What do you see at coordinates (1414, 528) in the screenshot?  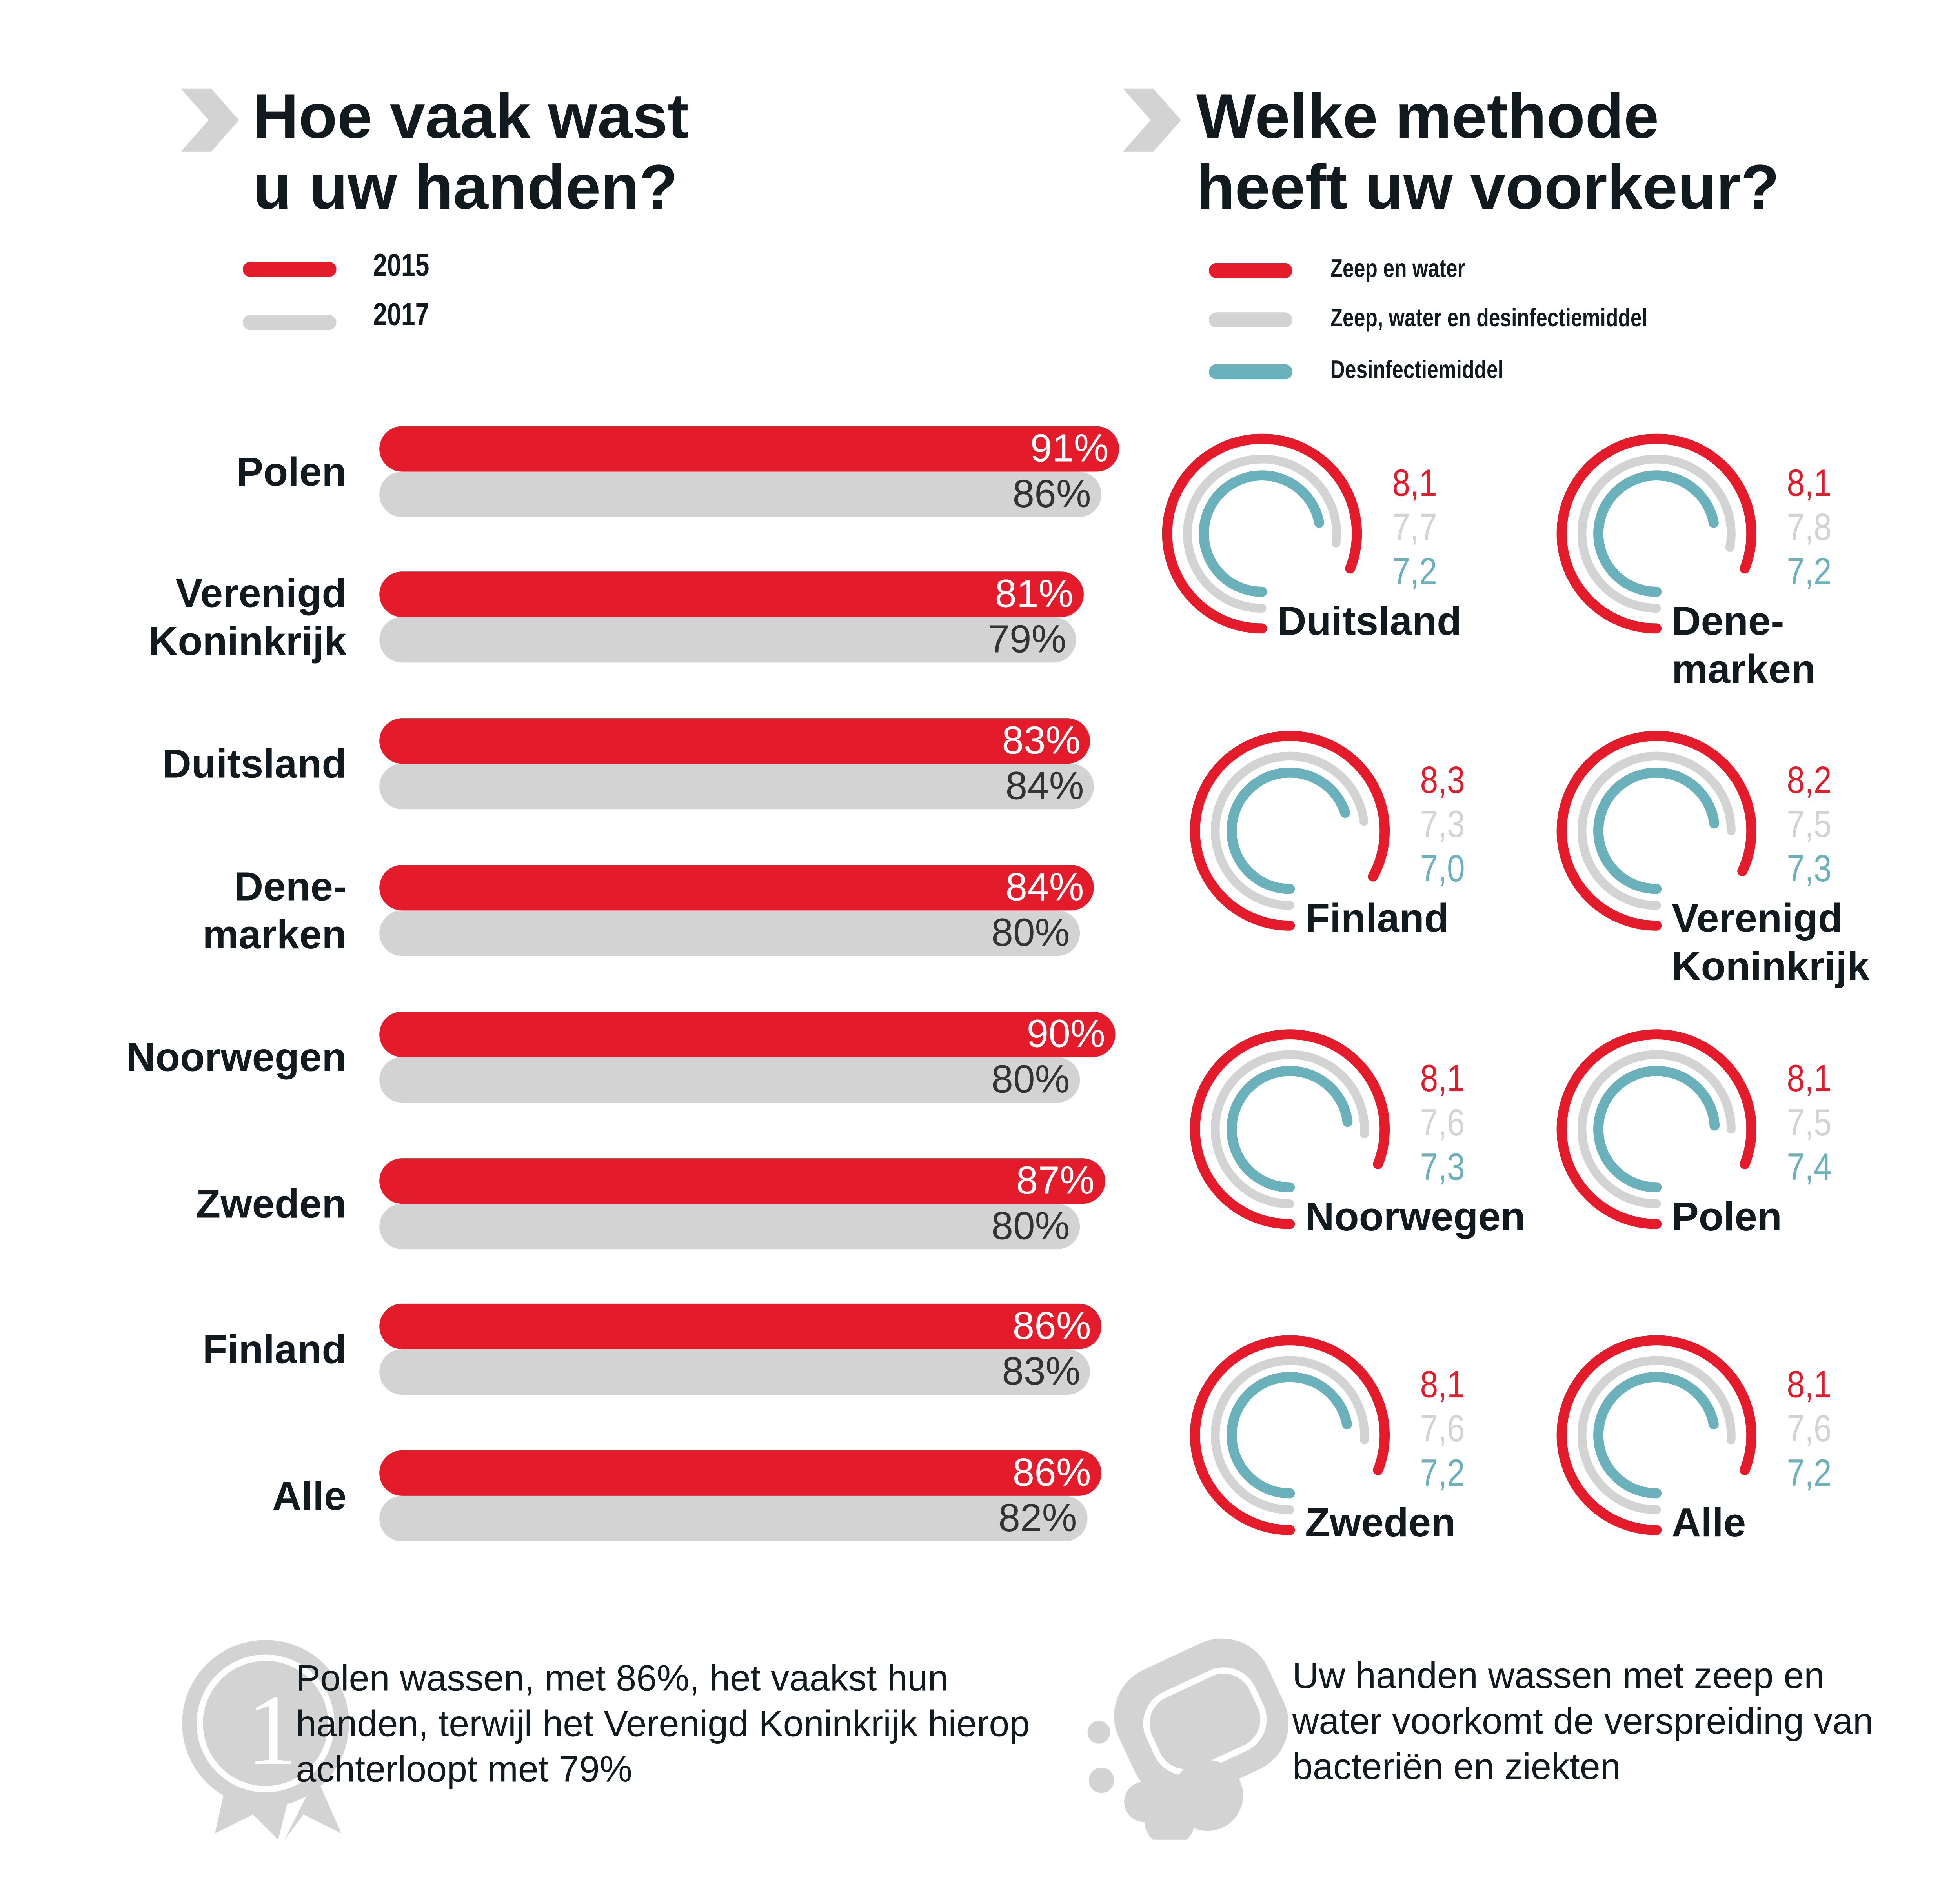 I see `radial-value-label: 7,7` at bounding box center [1414, 528].